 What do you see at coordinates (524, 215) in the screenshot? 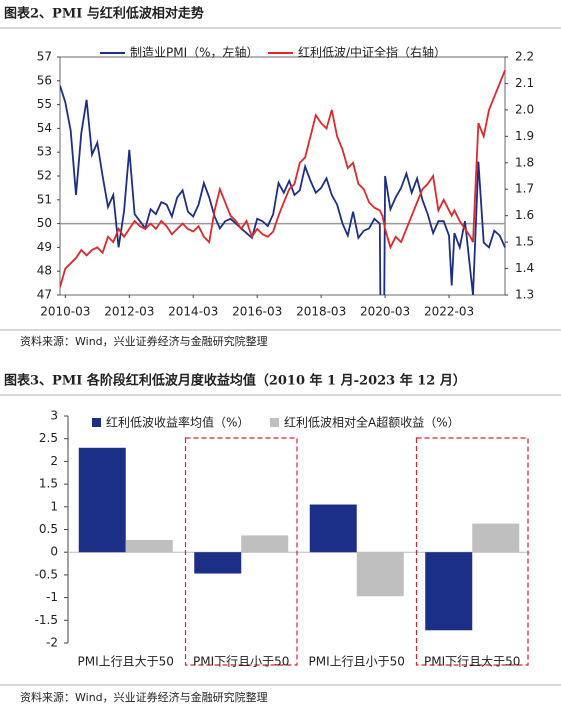
I see `y2-tick-label: 1.6` at bounding box center [524, 215].